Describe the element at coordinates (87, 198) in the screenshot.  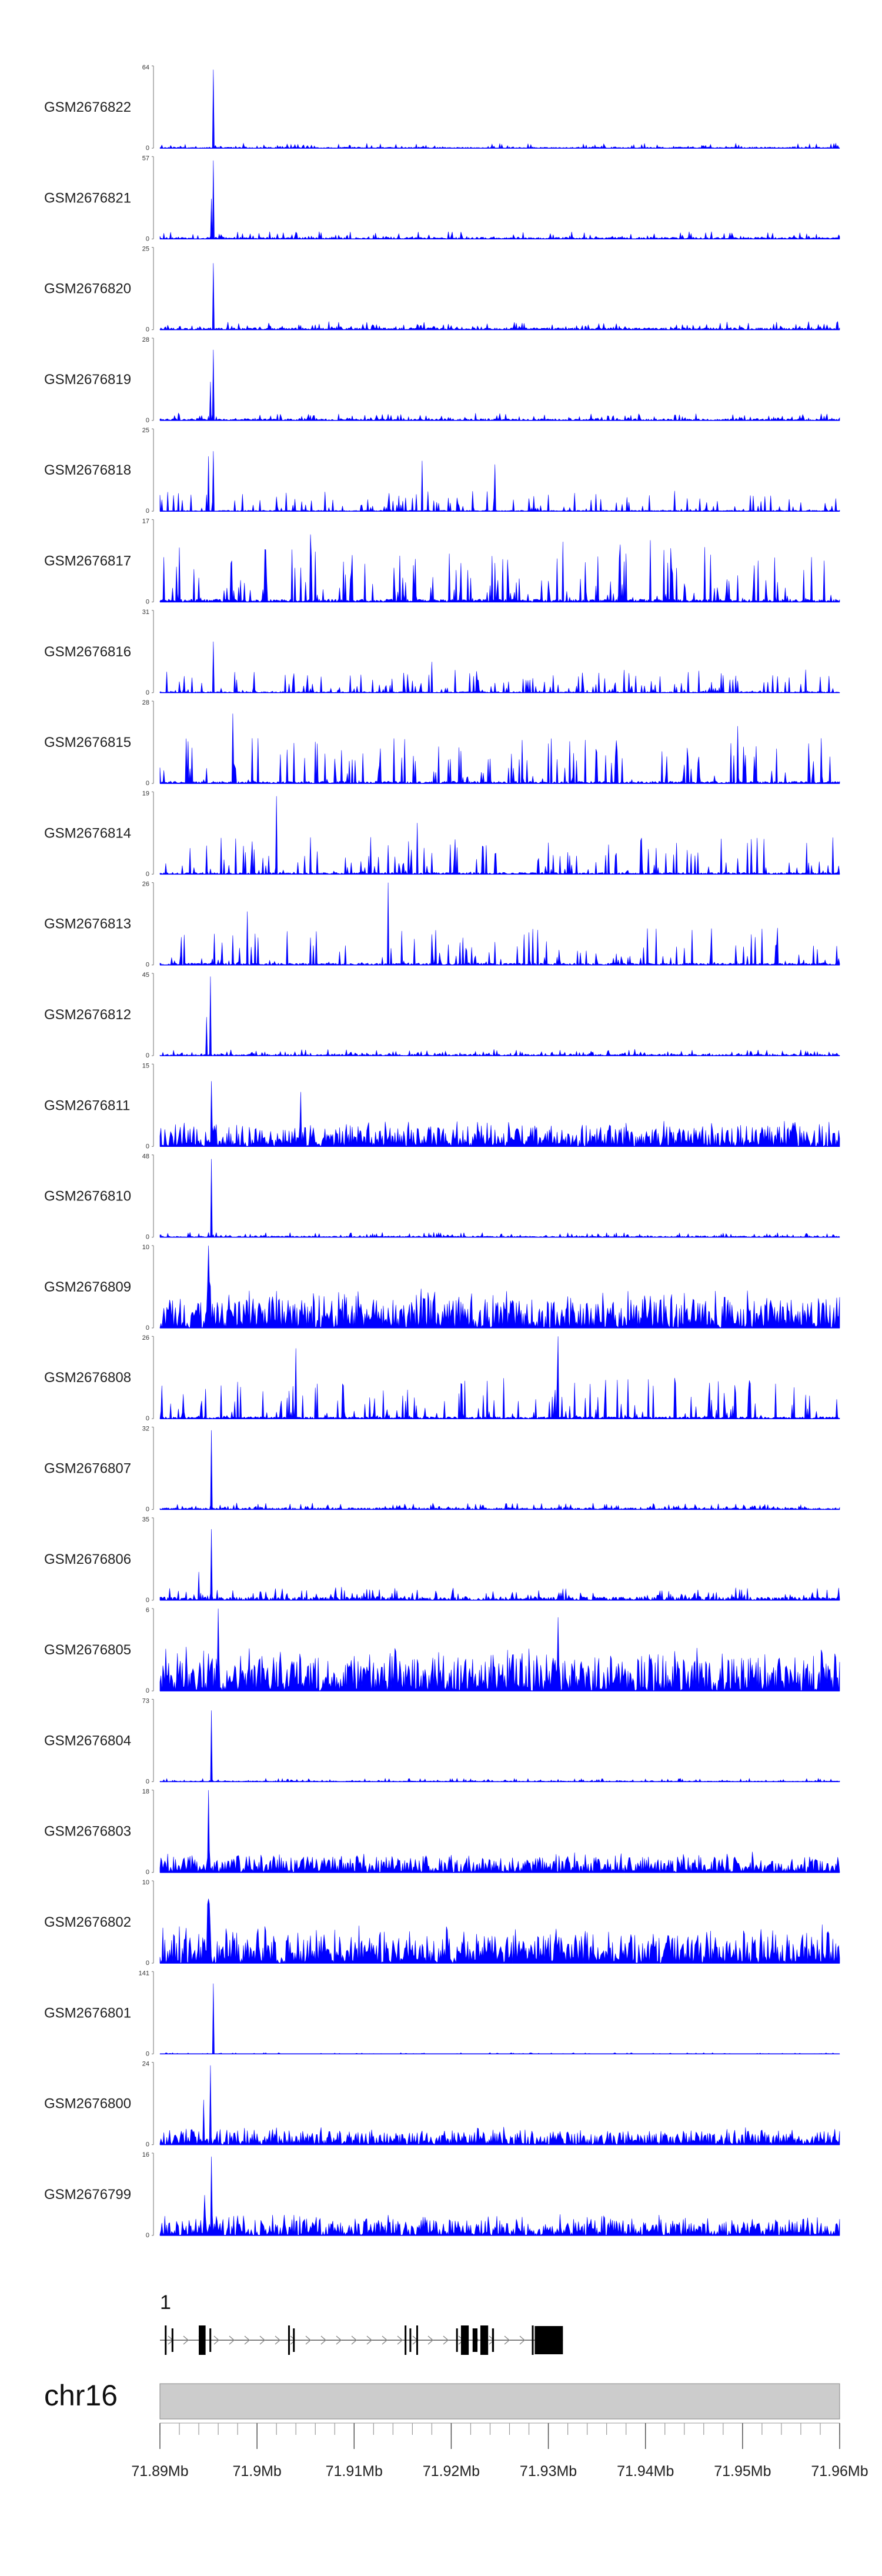
I see `track-label: GSM2676821` at that location.